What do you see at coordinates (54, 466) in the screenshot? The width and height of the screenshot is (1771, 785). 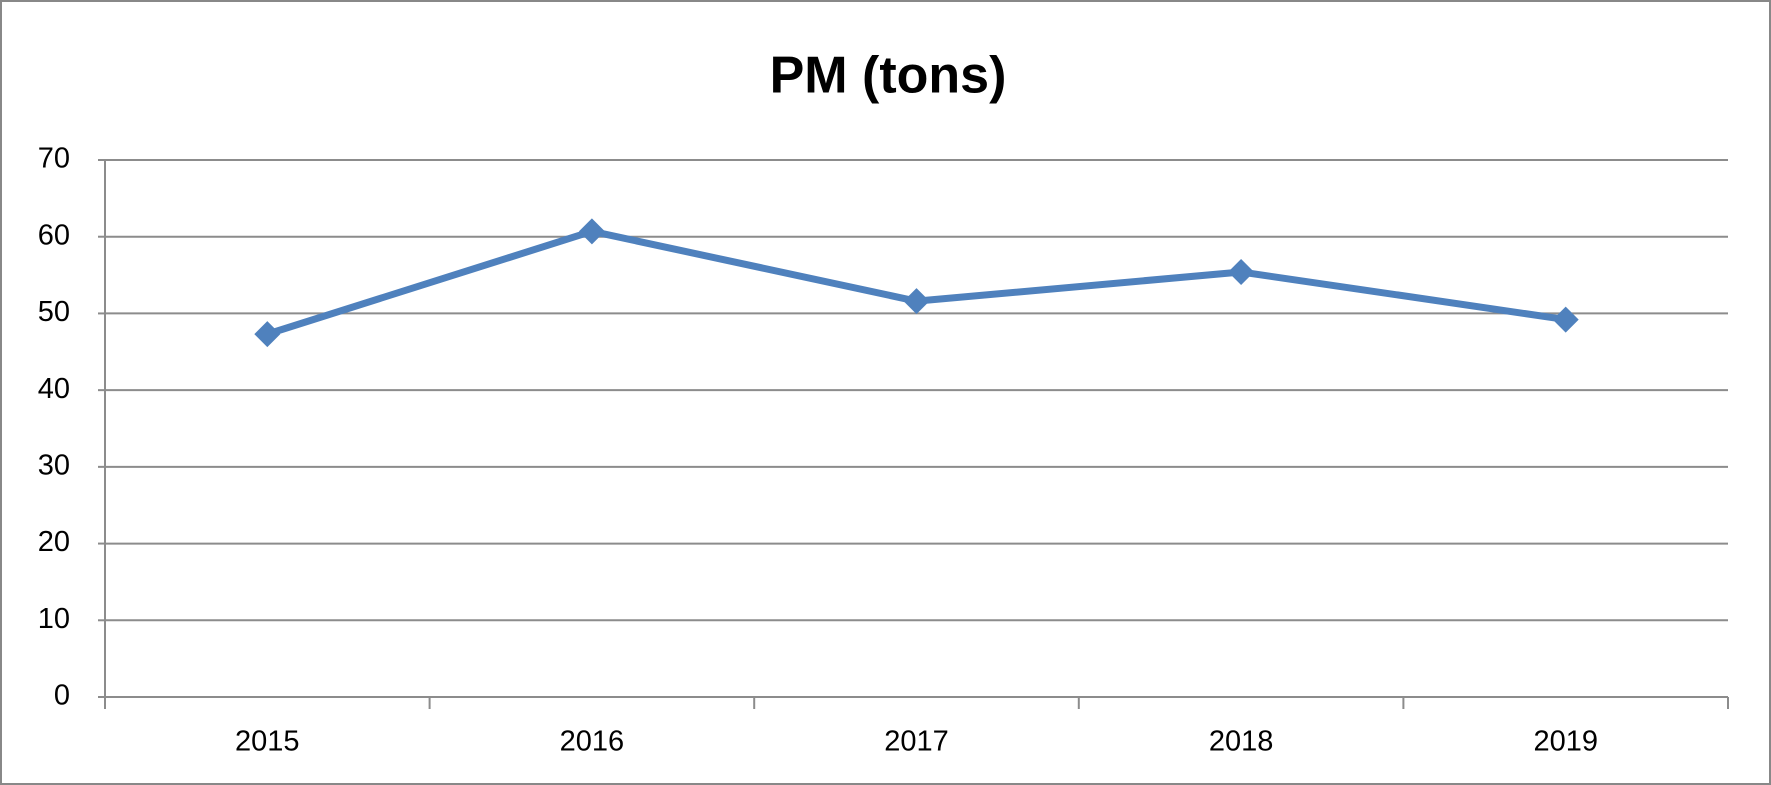 I see `y-tick-label: 30` at bounding box center [54, 466].